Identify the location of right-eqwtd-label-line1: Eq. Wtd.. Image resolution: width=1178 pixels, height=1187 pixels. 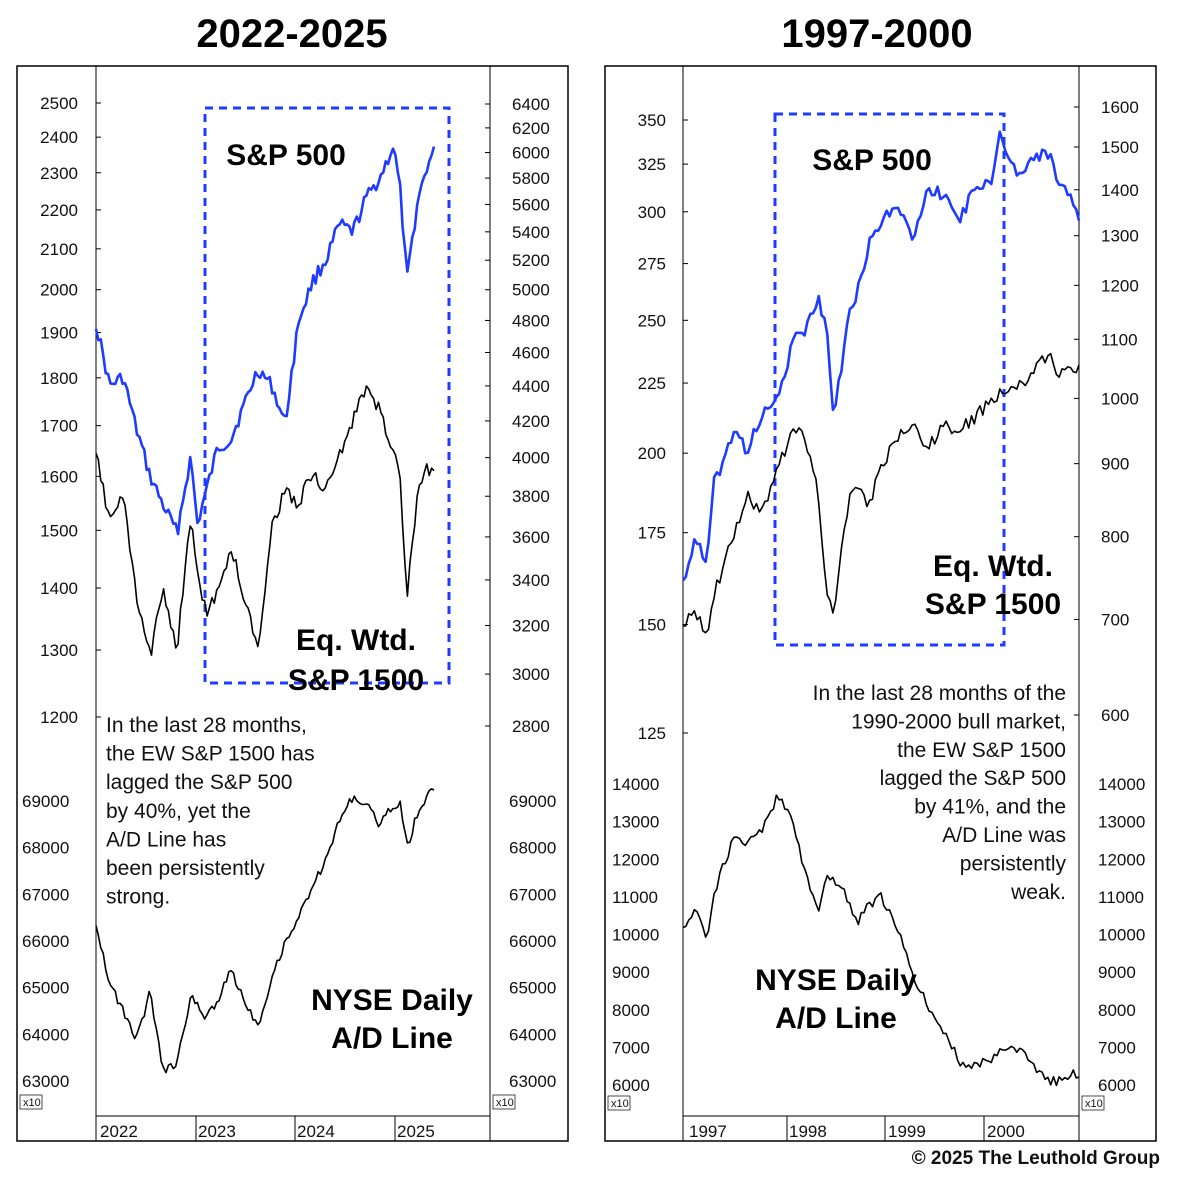
(993, 566).